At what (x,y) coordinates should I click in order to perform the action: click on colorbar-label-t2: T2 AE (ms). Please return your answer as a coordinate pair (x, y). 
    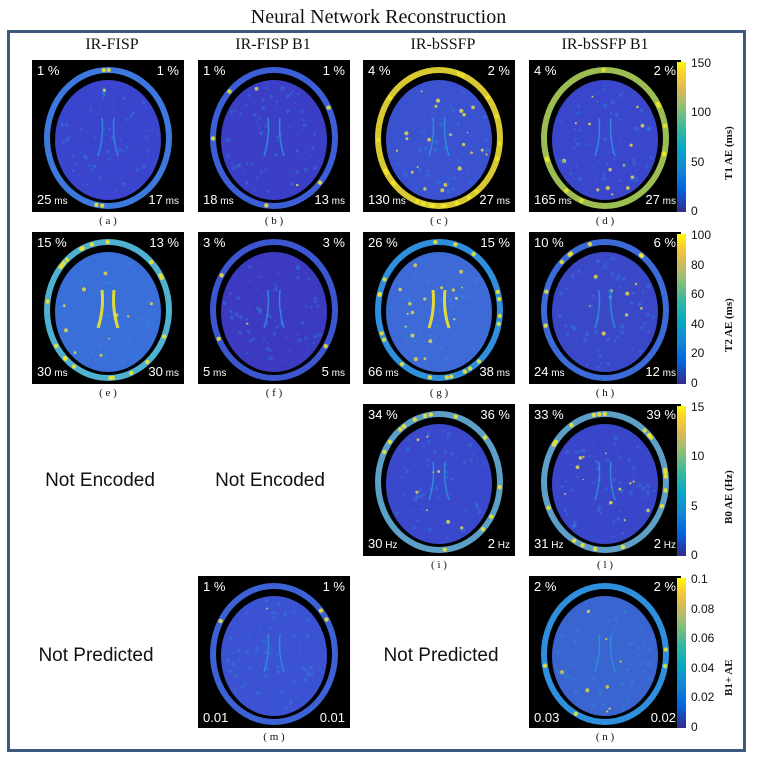
    Looking at the image, I should click on (729, 325).